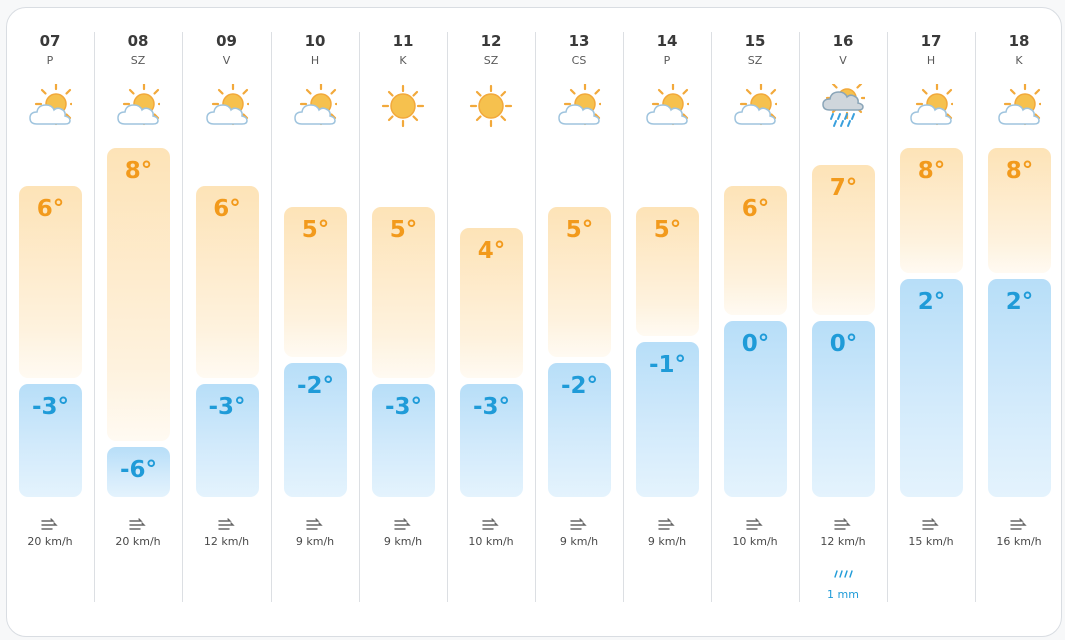  Describe the element at coordinates (315, 41) in the screenshot. I see `day-number: 10` at that location.